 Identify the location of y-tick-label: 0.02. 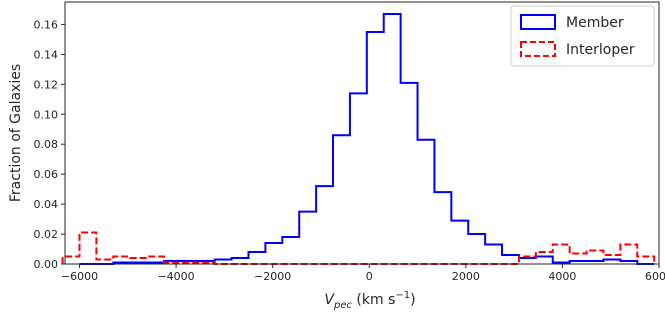
(46, 234).